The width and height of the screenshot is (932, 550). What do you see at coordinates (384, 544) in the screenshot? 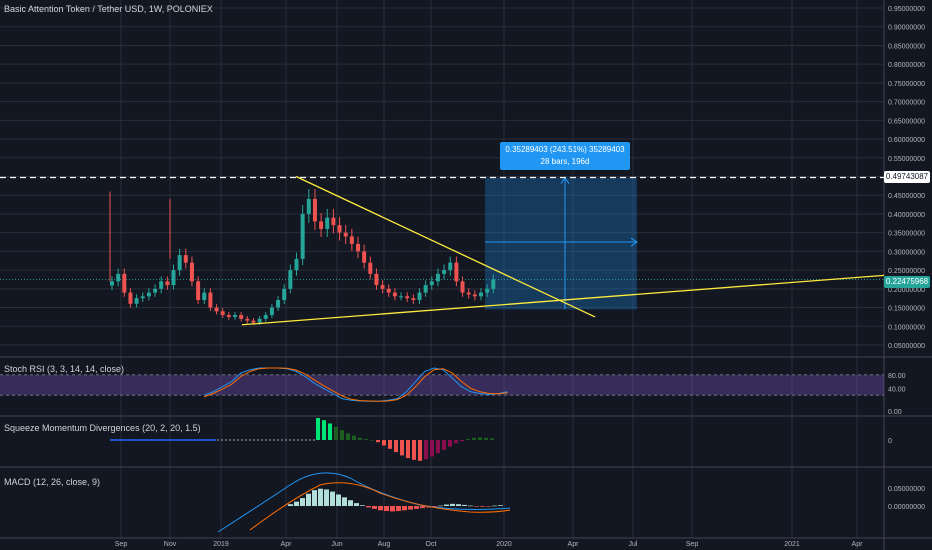
I see `x-tick-label: Aug` at bounding box center [384, 544].